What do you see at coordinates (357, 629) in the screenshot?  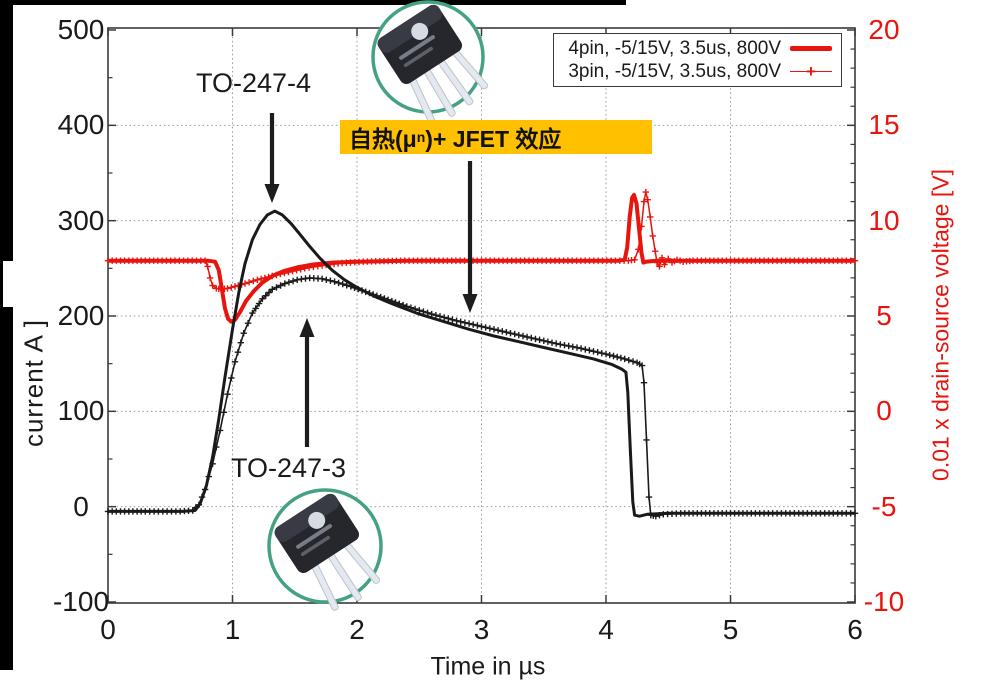 I see `bottom-tick-label: 2` at bounding box center [357, 629].